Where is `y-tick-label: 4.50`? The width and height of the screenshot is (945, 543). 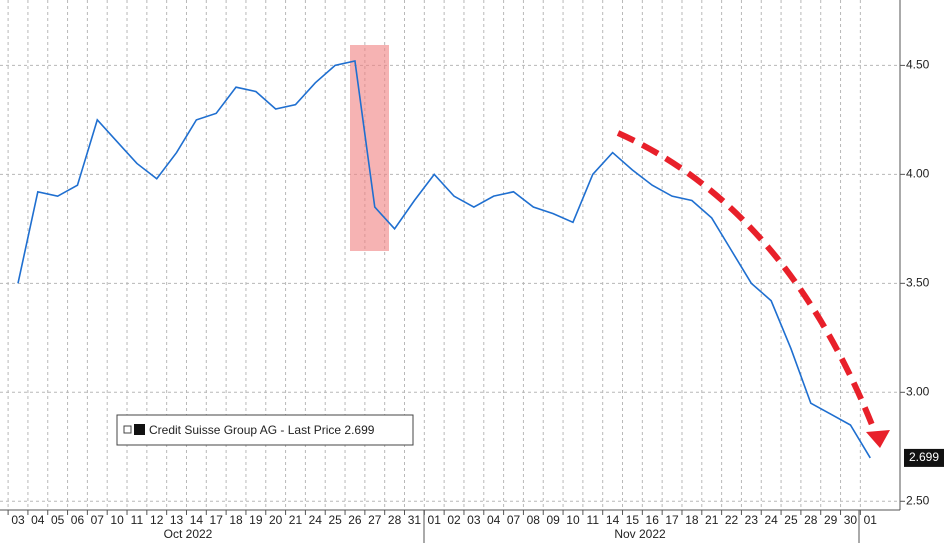 y-tick-label: 4.50 is located at coordinates (918, 65).